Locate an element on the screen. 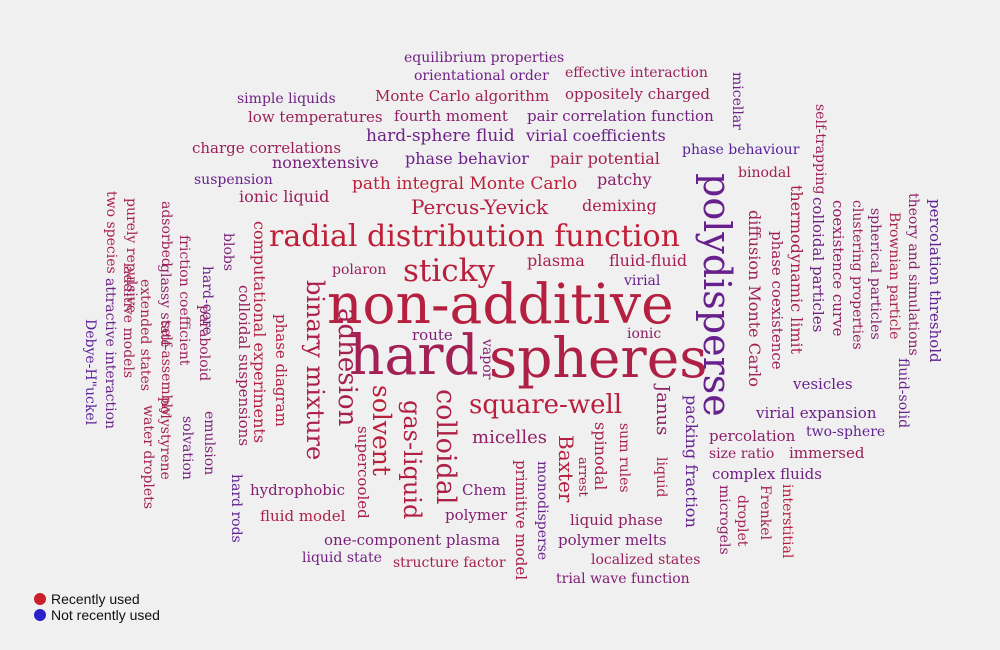 The height and width of the screenshot is (650, 1000). word-plasma: plasma is located at coordinates (556, 260).